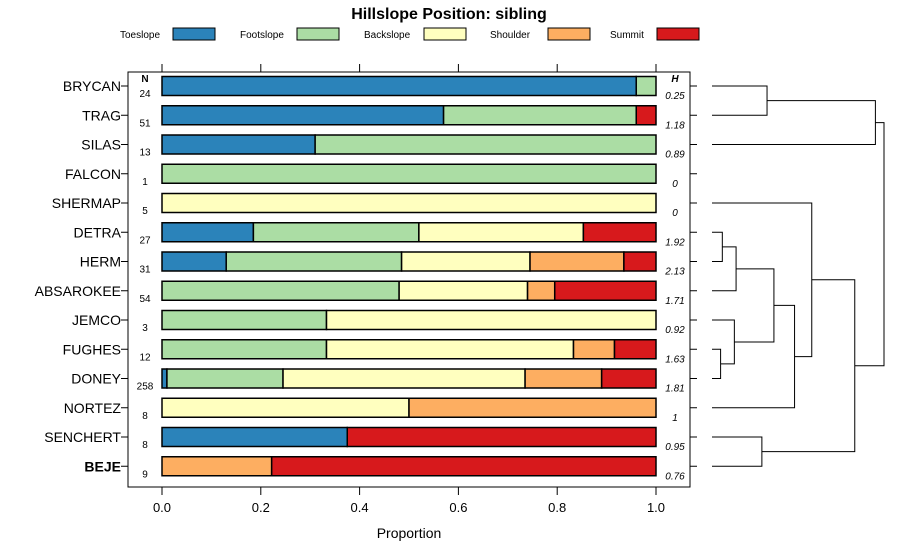  What do you see at coordinates (101, 115) in the screenshot?
I see `row-label: TRAG` at bounding box center [101, 115].